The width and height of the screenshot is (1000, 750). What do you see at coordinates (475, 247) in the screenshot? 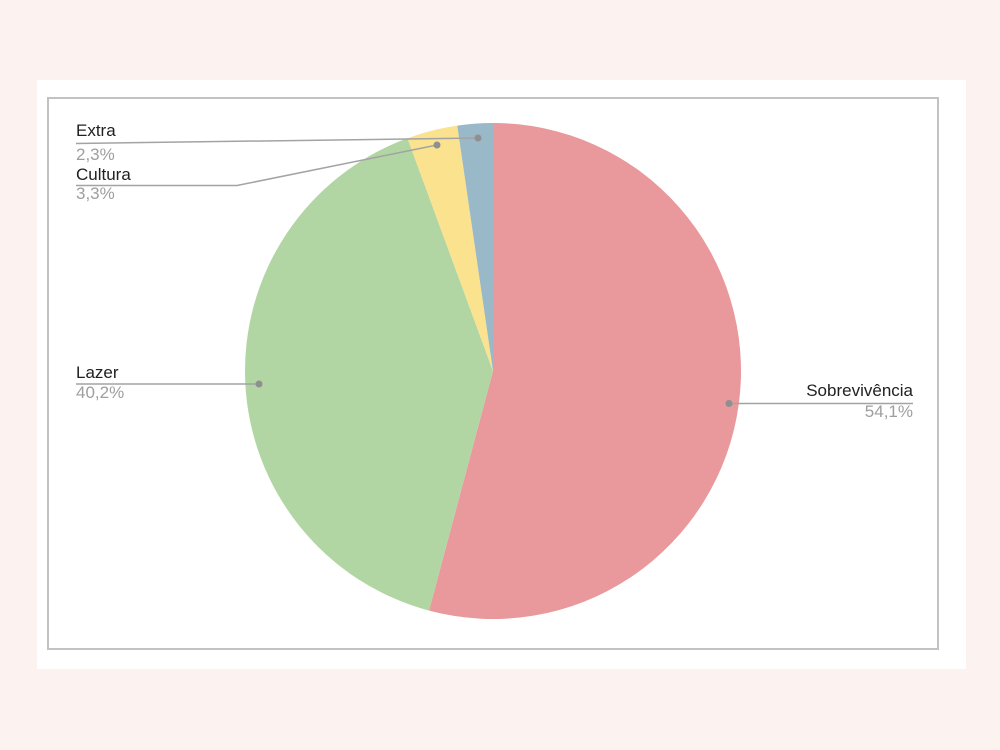
I see `pie-slice-extra` at bounding box center [475, 247].